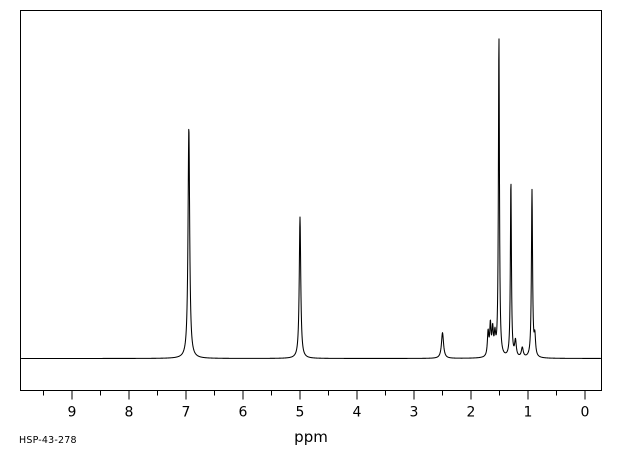  I want to click on x-axis-major-ticks, so click(328, 395).